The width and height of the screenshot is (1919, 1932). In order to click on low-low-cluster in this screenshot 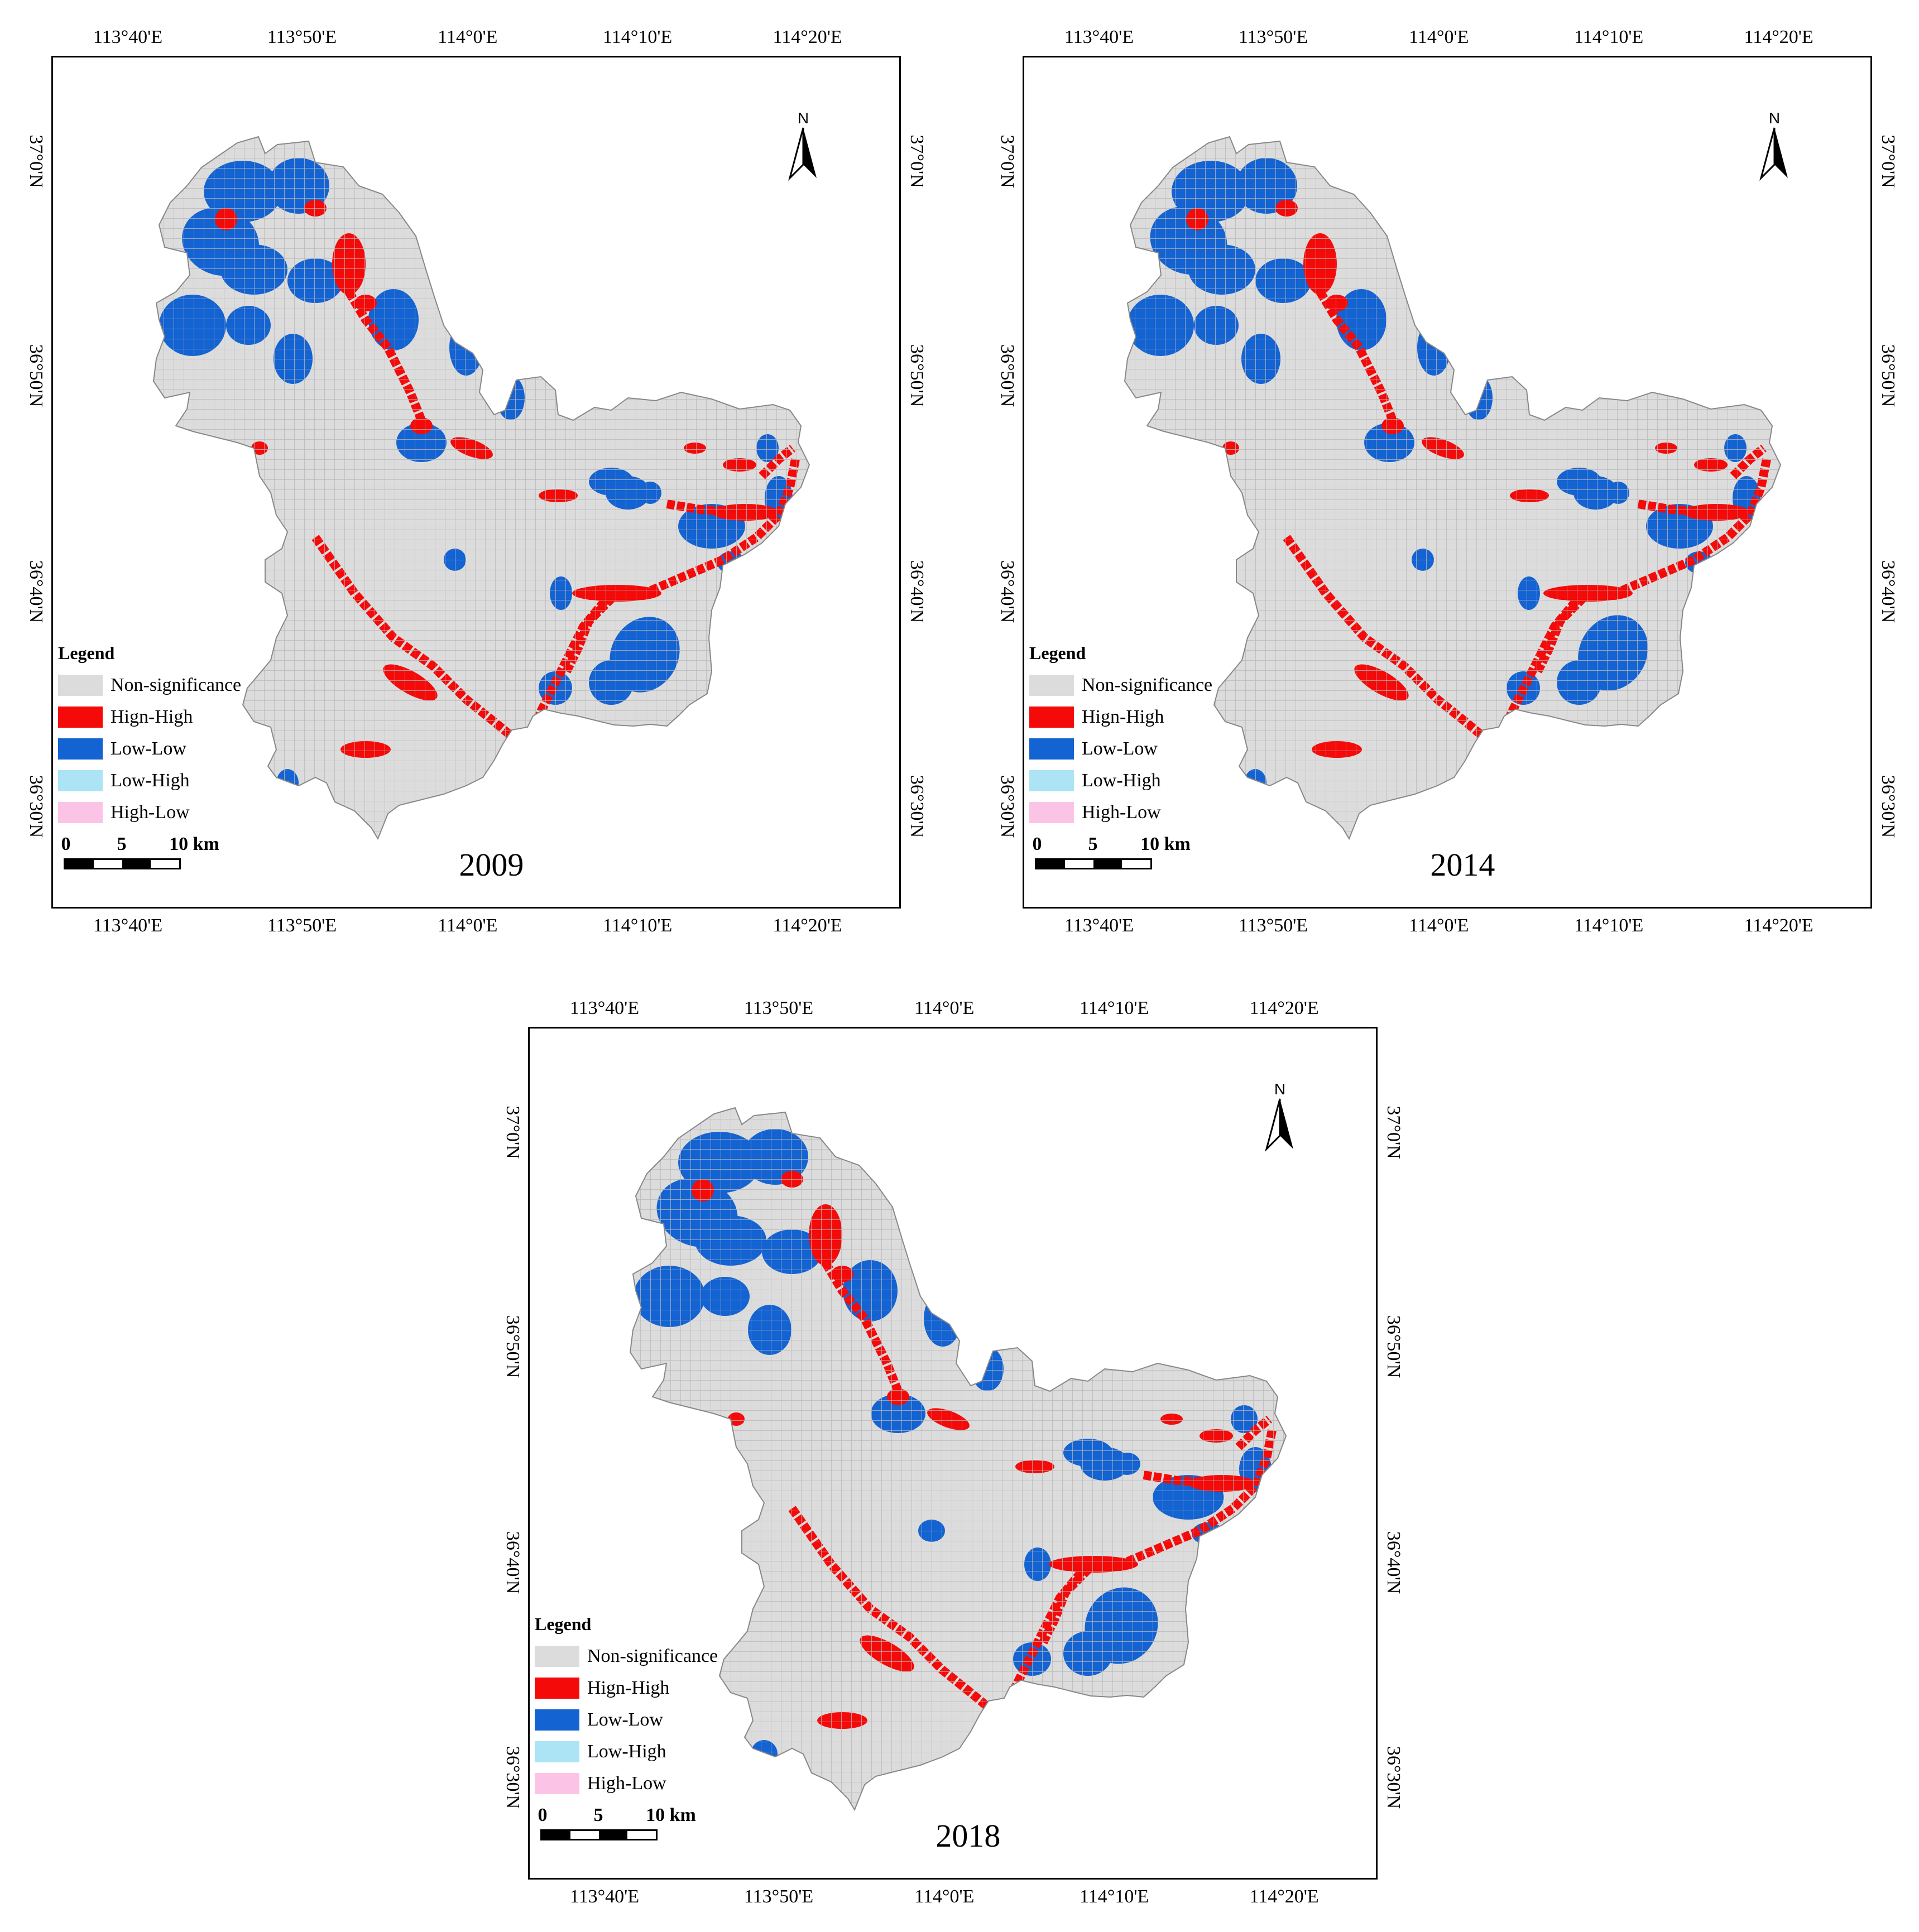, I will do `click(993, 1318)`.